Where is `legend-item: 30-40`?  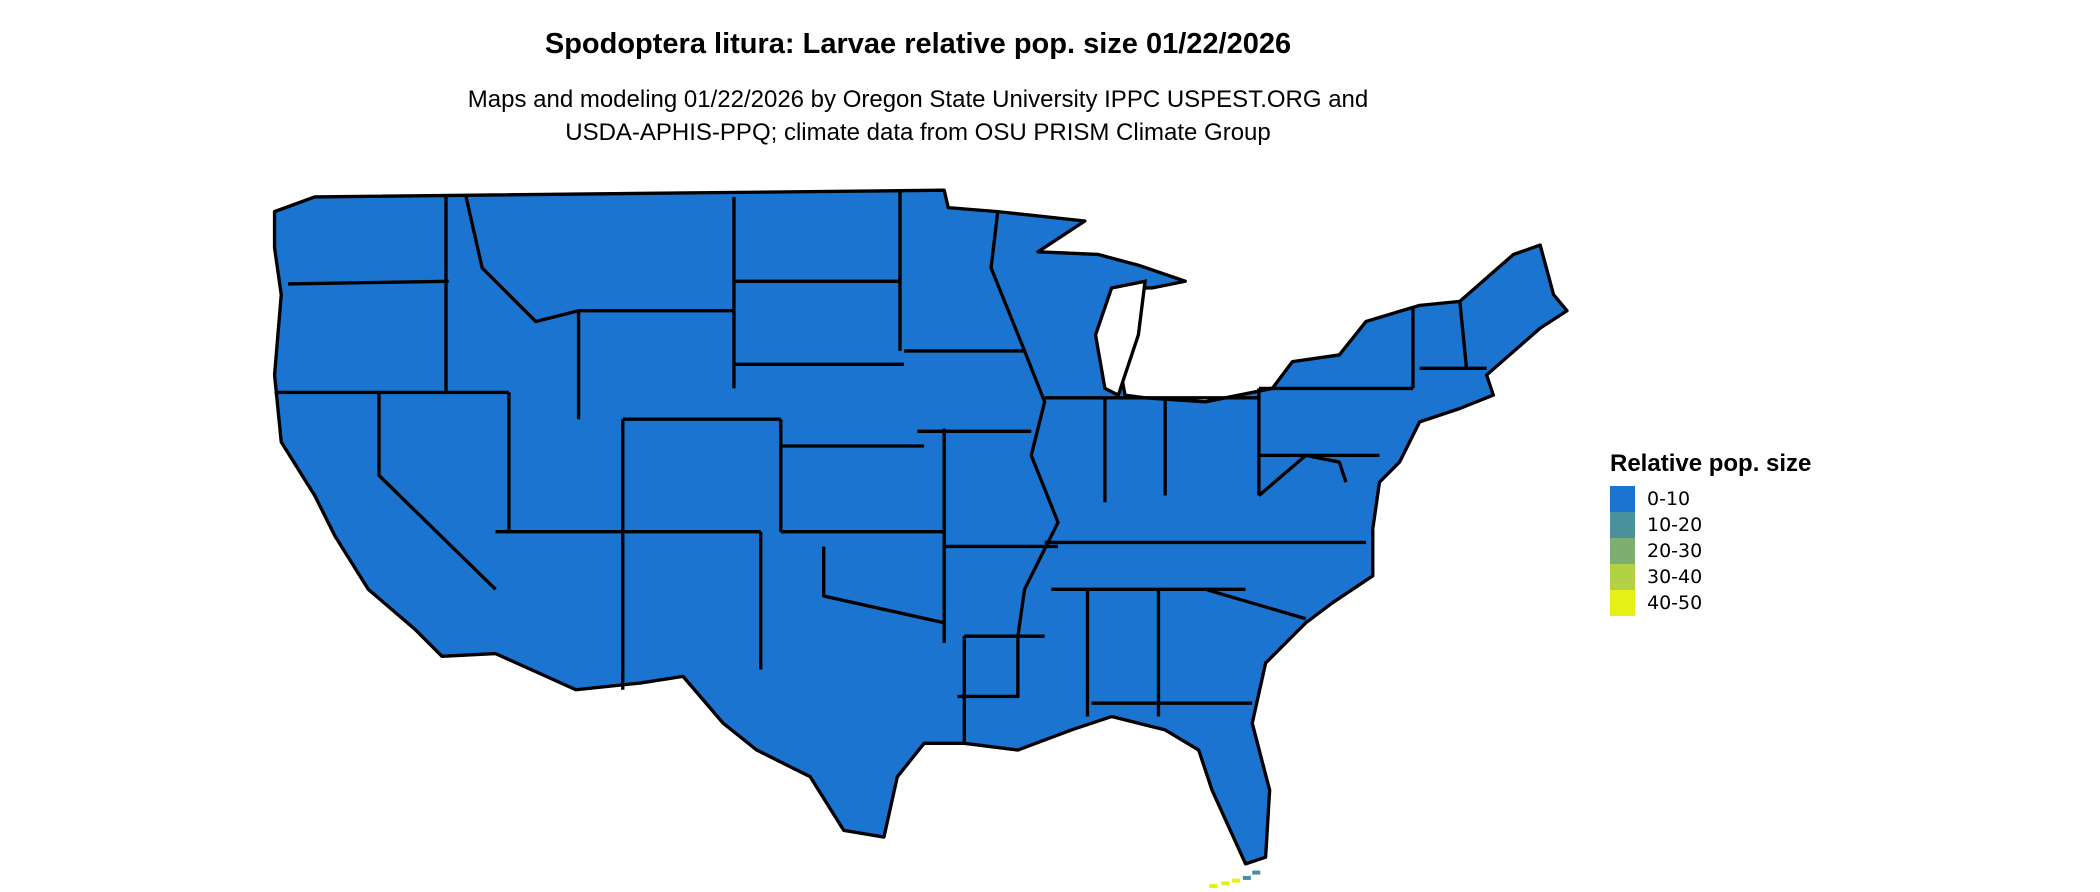
legend-item: 30-40 is located at coordinates (1710, 577).